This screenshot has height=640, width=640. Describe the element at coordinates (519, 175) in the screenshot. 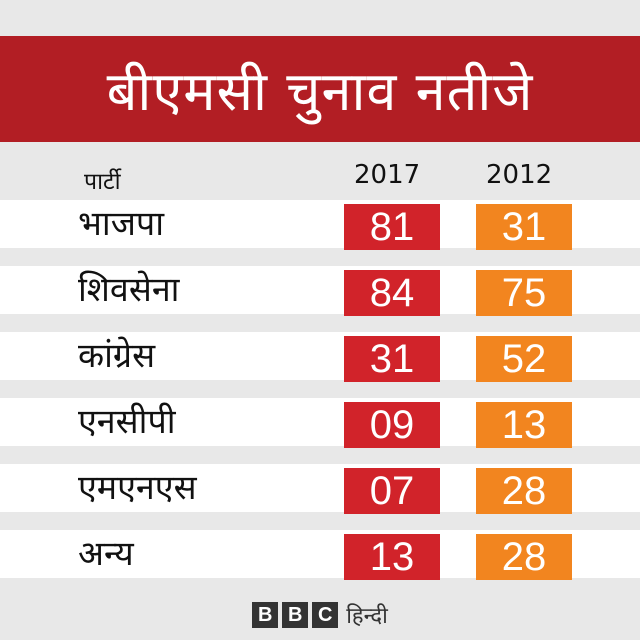

I see `column-header-2012: 2012` at that location.